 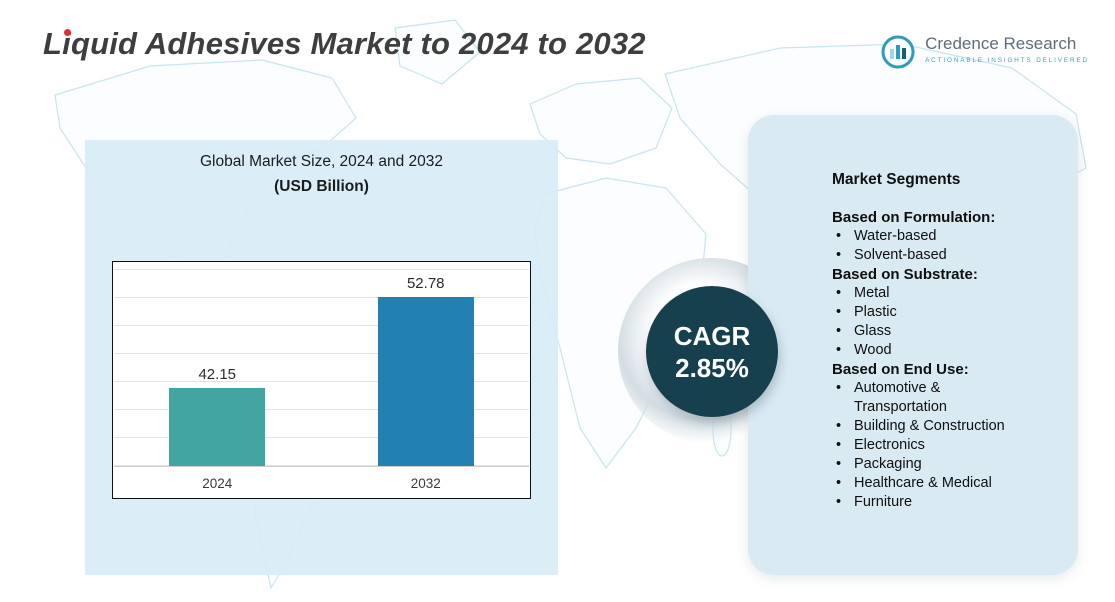 What do you see at coordinates (923, 483) in the screenshot?
I see `segment-item-label: Healthcare & Medical` at bounding box center [923, 483].